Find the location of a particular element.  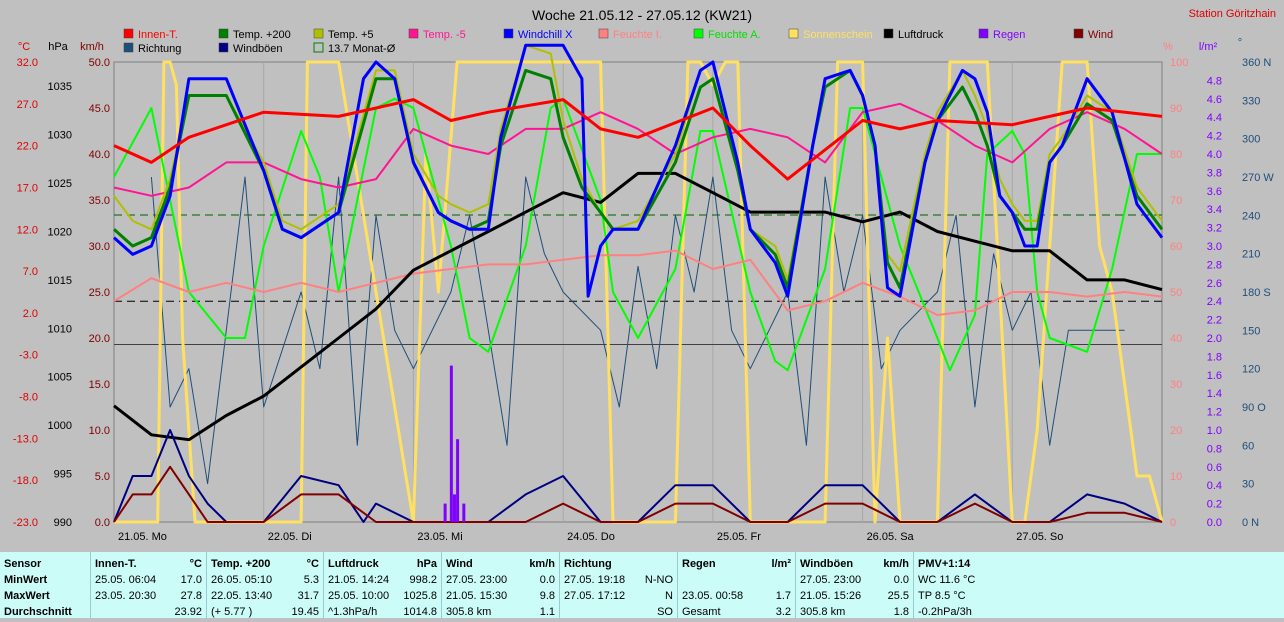

rain-tick-label: 1.0 is located at coordinates (1214, 431).